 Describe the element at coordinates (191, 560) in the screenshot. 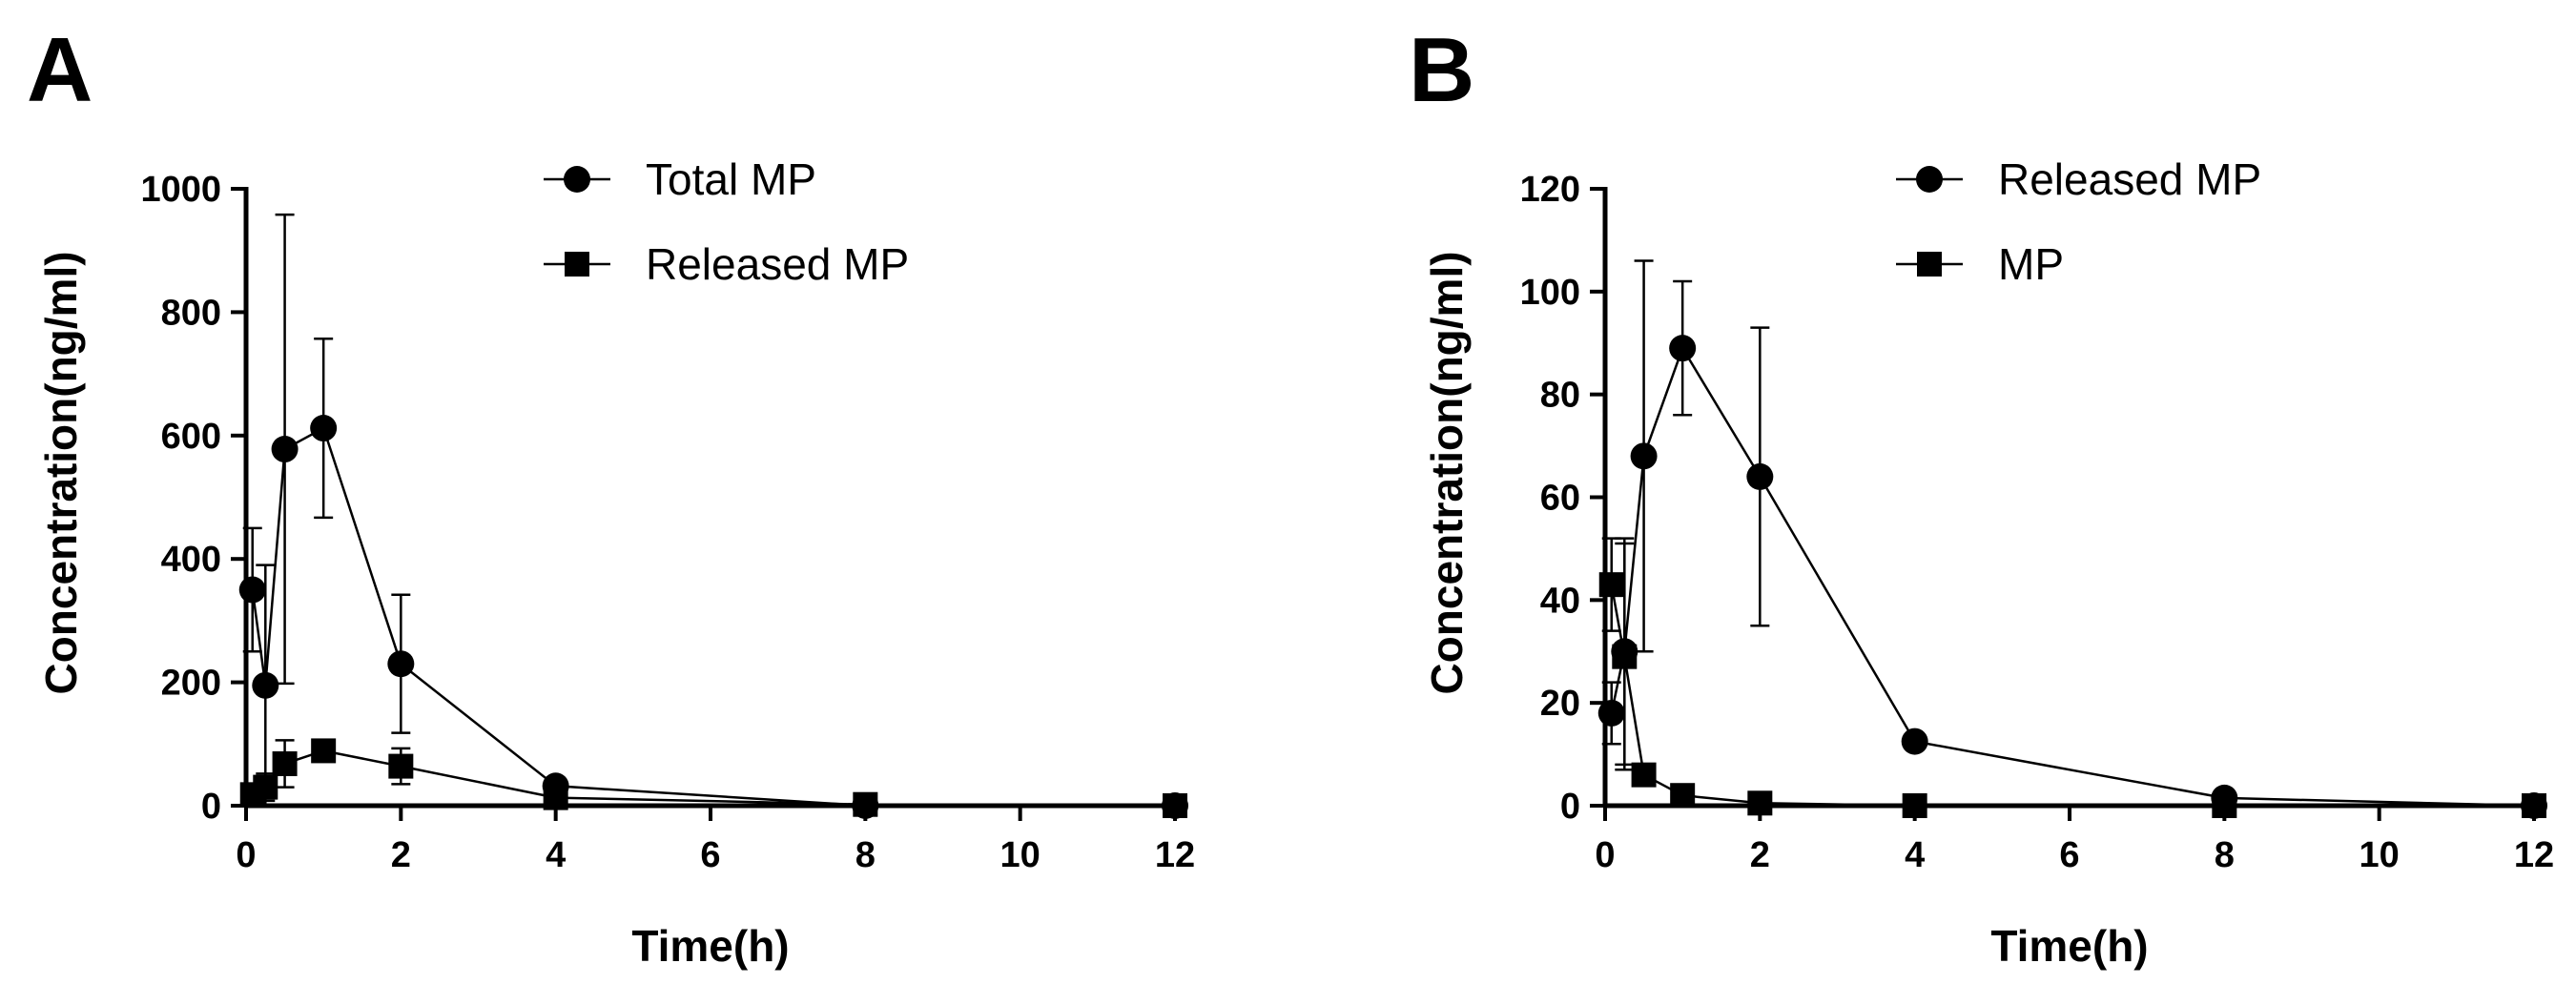

I see `panel-a-y-tick-label: 400` at that location.